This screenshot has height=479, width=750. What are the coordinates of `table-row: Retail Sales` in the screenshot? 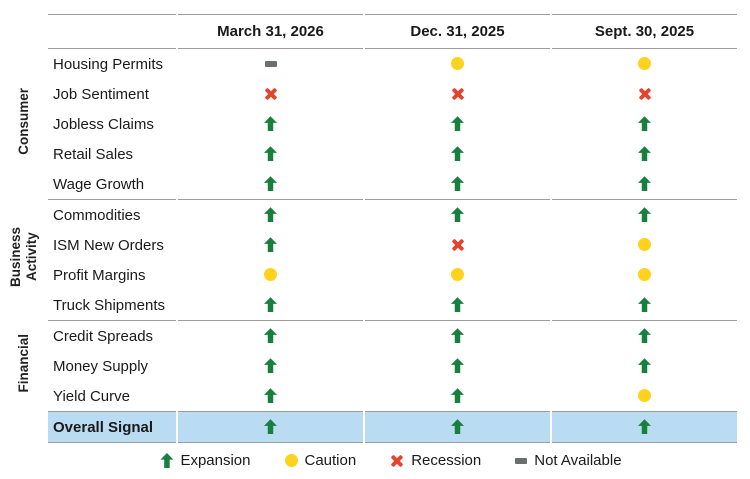 It's located at (369, 154).